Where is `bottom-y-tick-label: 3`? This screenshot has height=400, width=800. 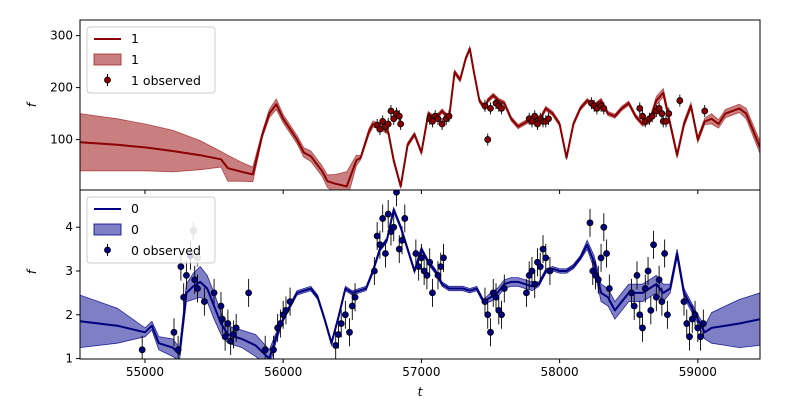 bottom-y-tick-label: 3 is located at coordinates (69, 271).